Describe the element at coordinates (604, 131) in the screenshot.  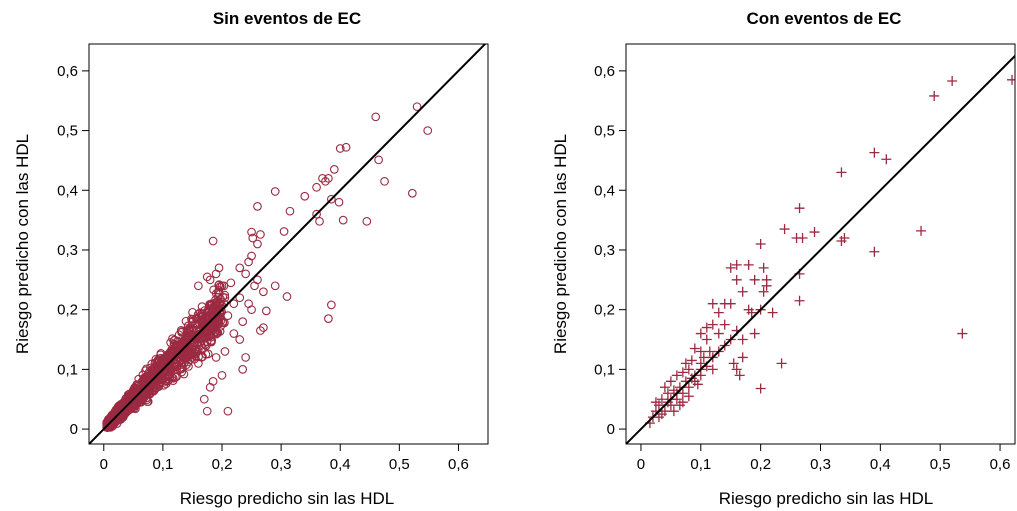
I see `y-tick-label: 0,5` at that location.